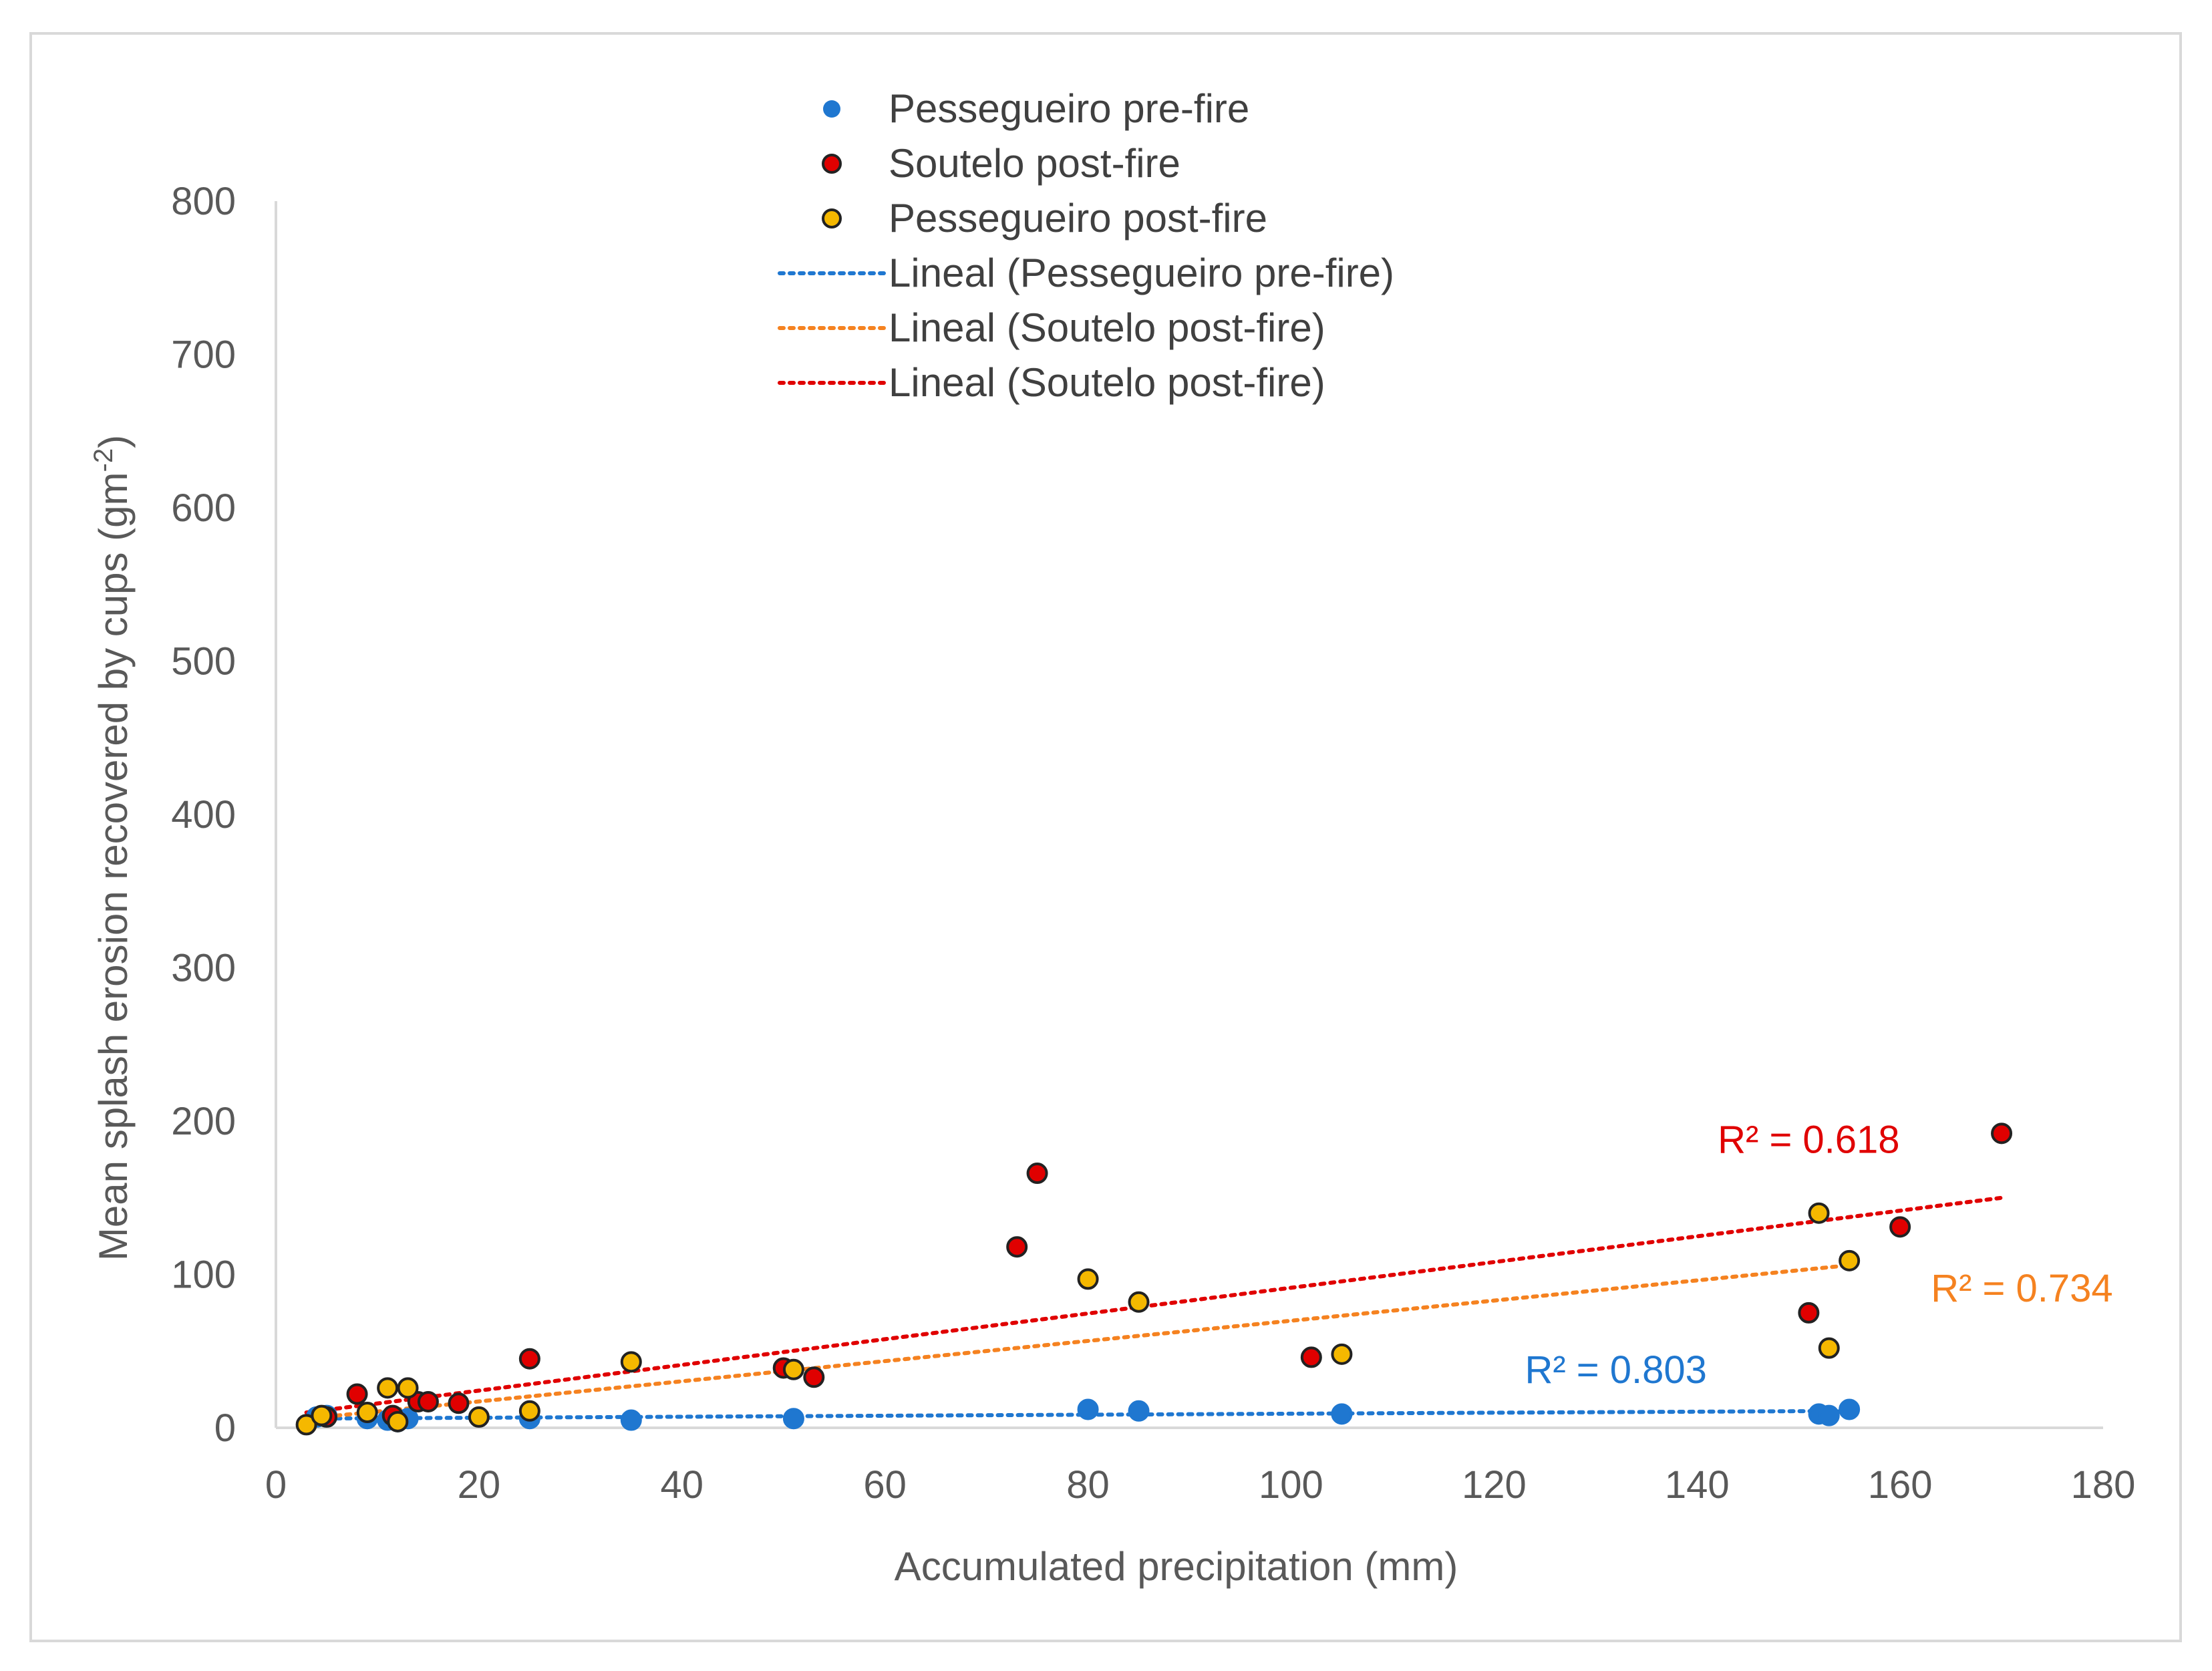 The height and width of the screenshot is (1671, 2212). I want to click on y-tick-label: 400, so click(203, 815).